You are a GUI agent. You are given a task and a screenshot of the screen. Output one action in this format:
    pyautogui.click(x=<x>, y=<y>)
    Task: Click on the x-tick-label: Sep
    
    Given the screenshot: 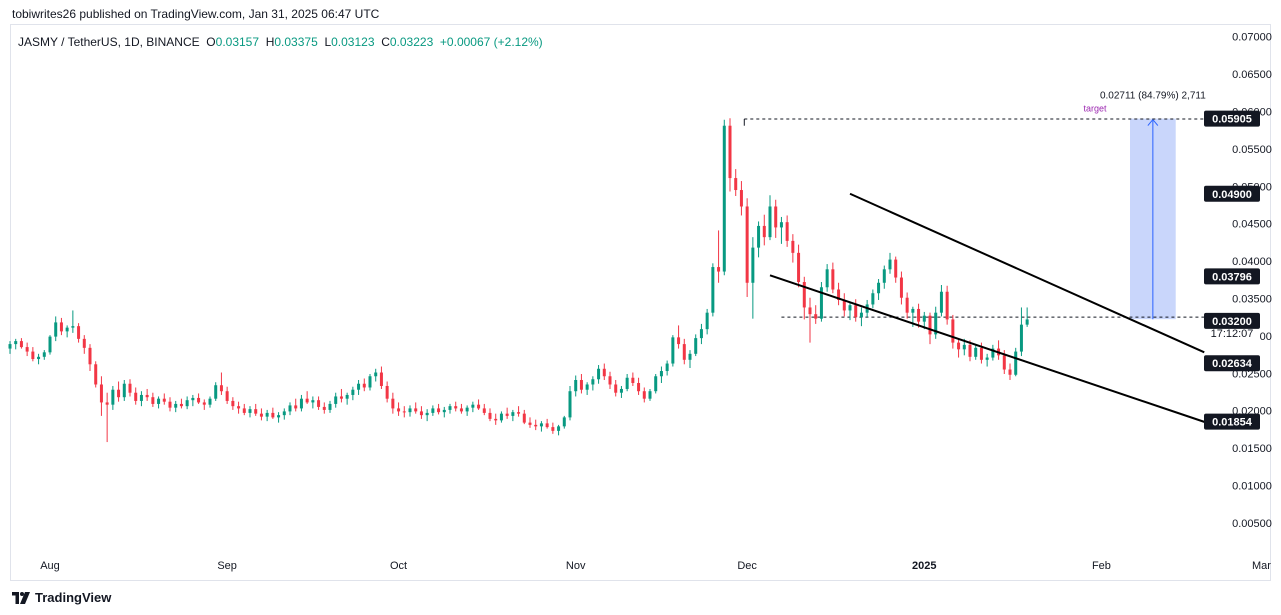 What is the action you would take?
    pyautogui.click(x=227, y=566)
    